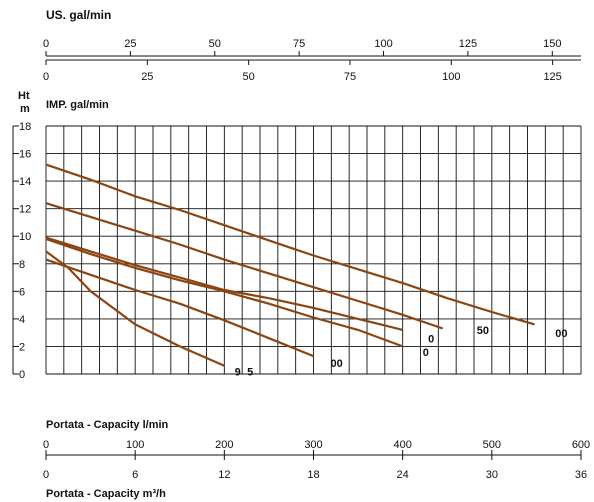 The image size is (594, 502). I want to click on capacity-m3h-axis-tick-label: 30, so click(492, 475).